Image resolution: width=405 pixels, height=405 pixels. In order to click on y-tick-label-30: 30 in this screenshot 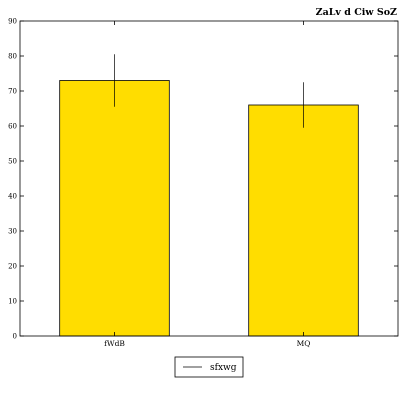, I will do `click(12, 232)`.